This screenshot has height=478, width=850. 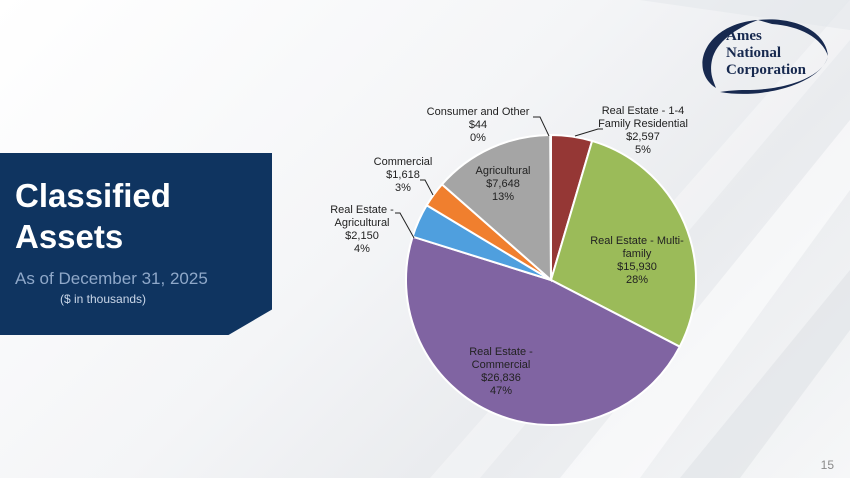 What do you see at coordinates (501, 371) in the screenshot?
I see `slice-label-2: Real Estate -Commercial $26,836 47%` at bounding box center [501, 371].